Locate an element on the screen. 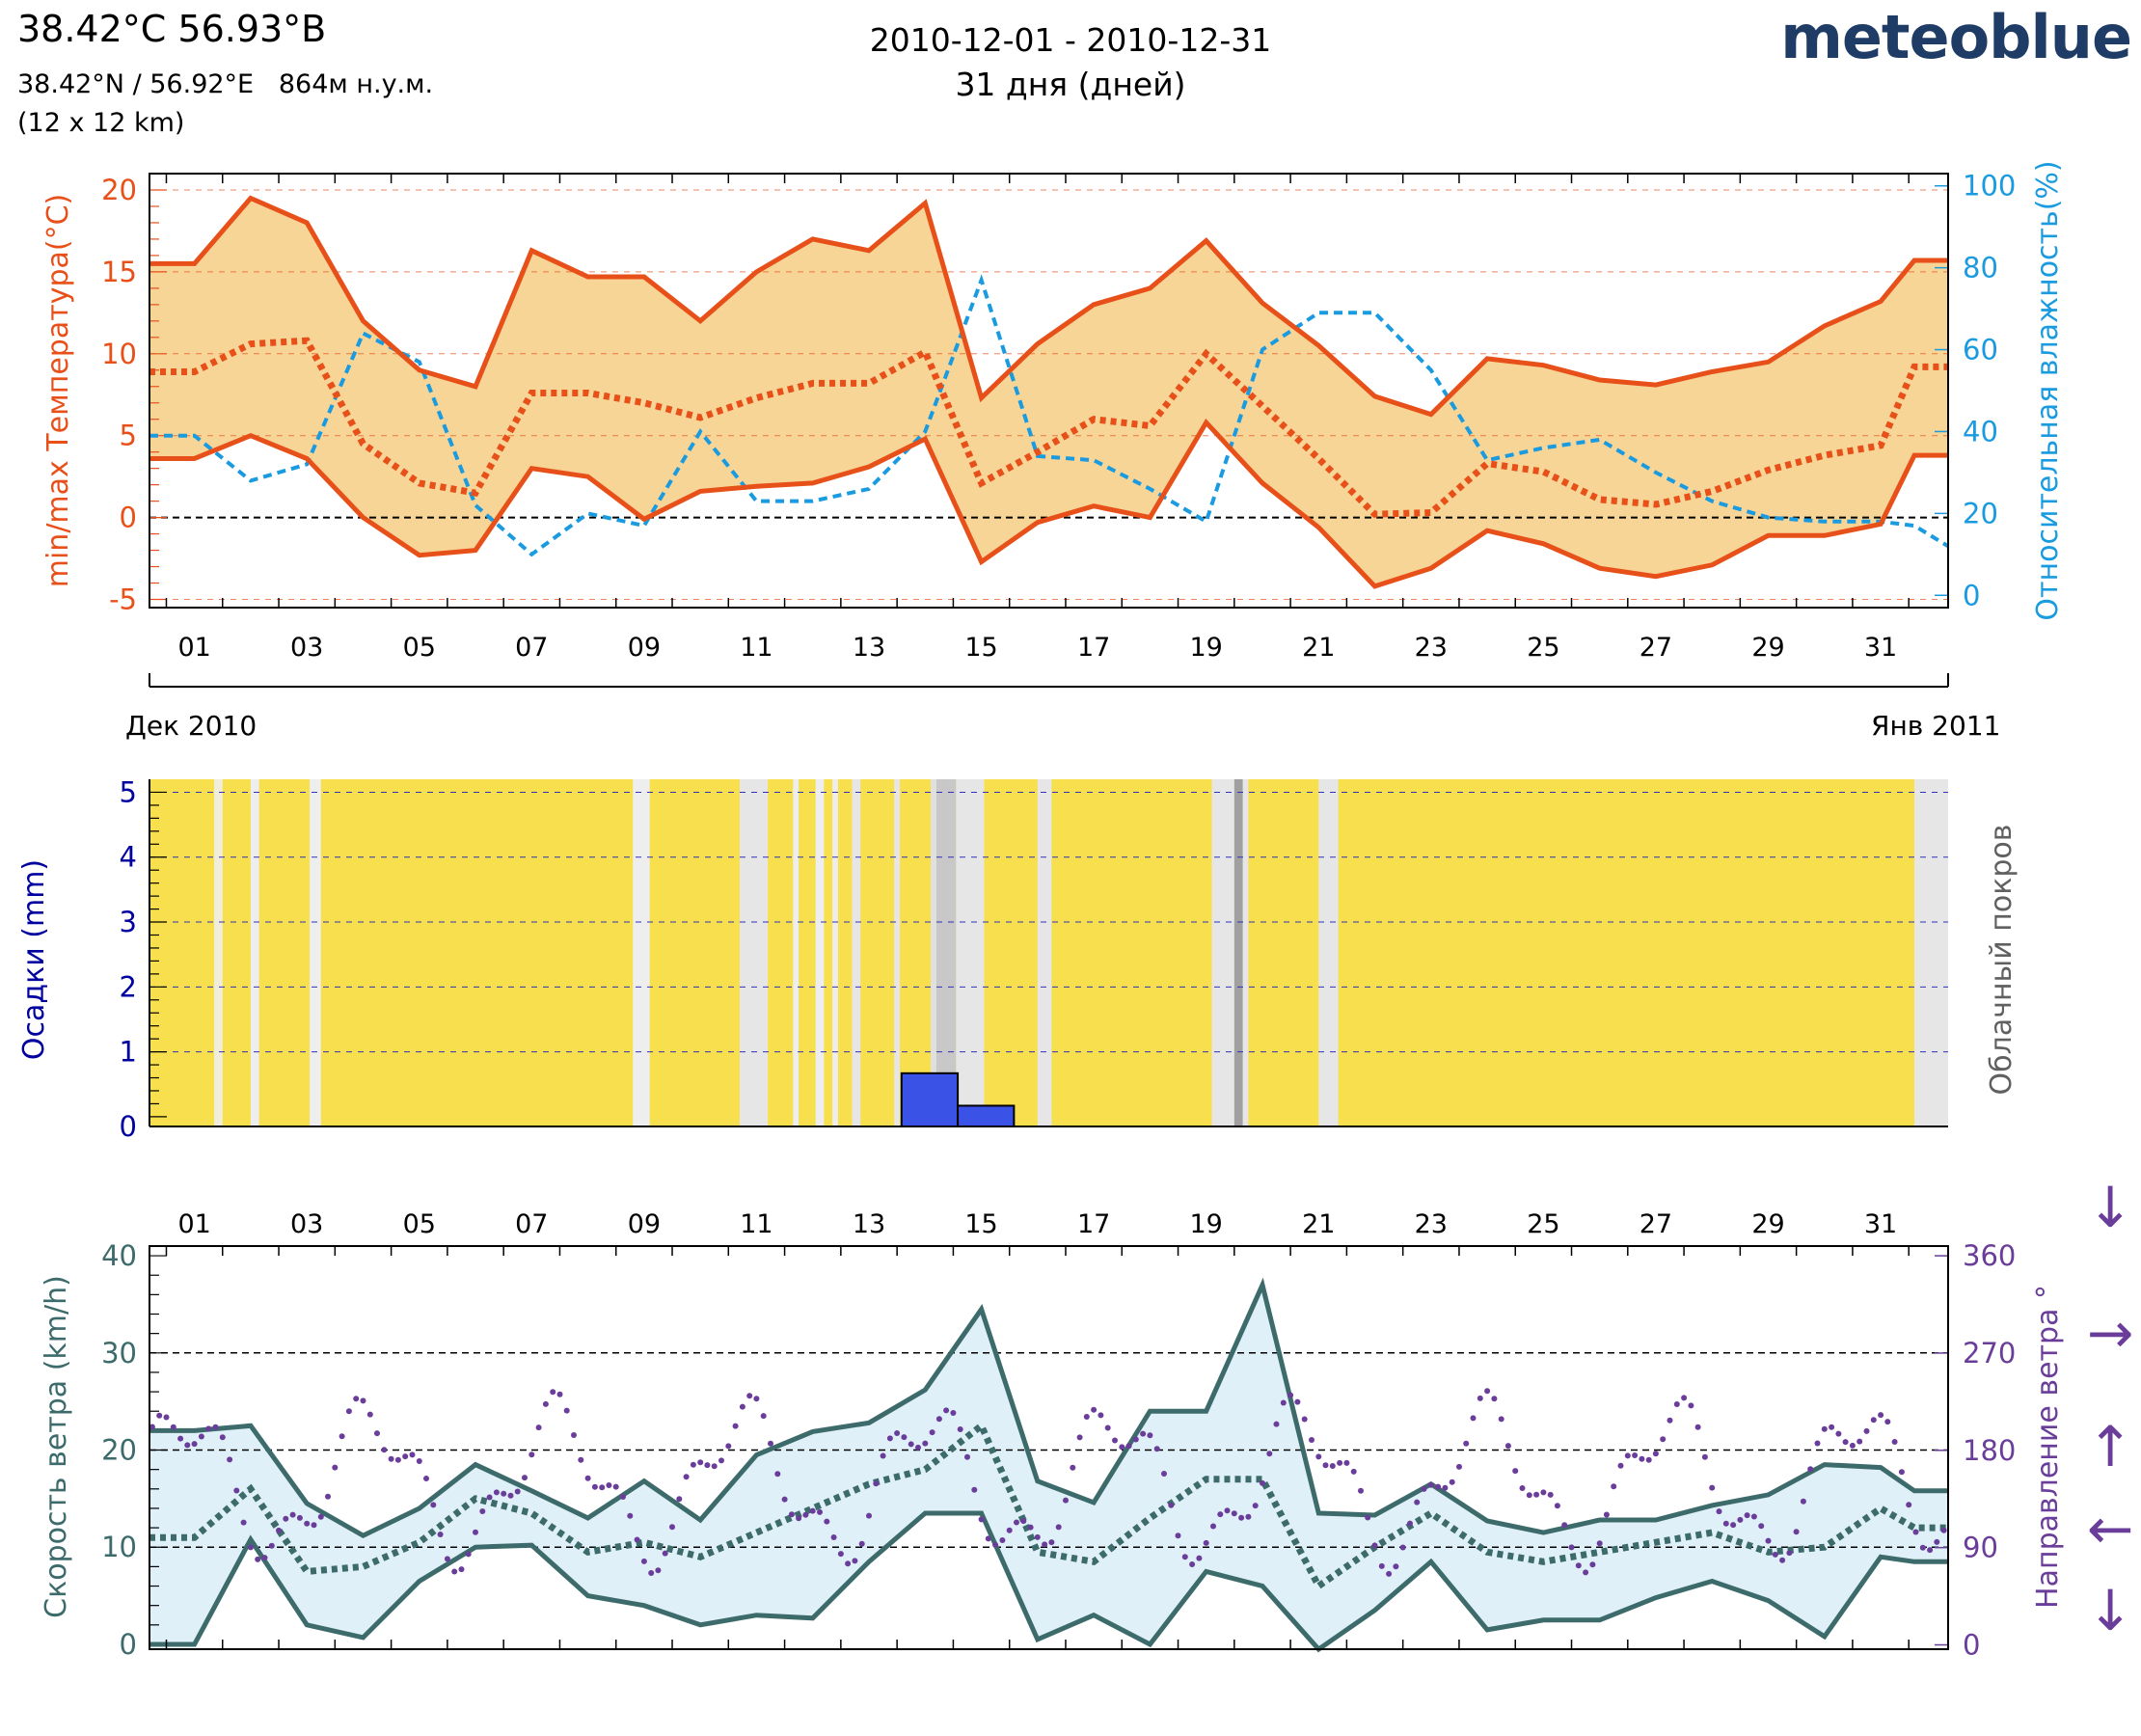  temperature-tick-label: 10 is located at coordinates (119, 354).